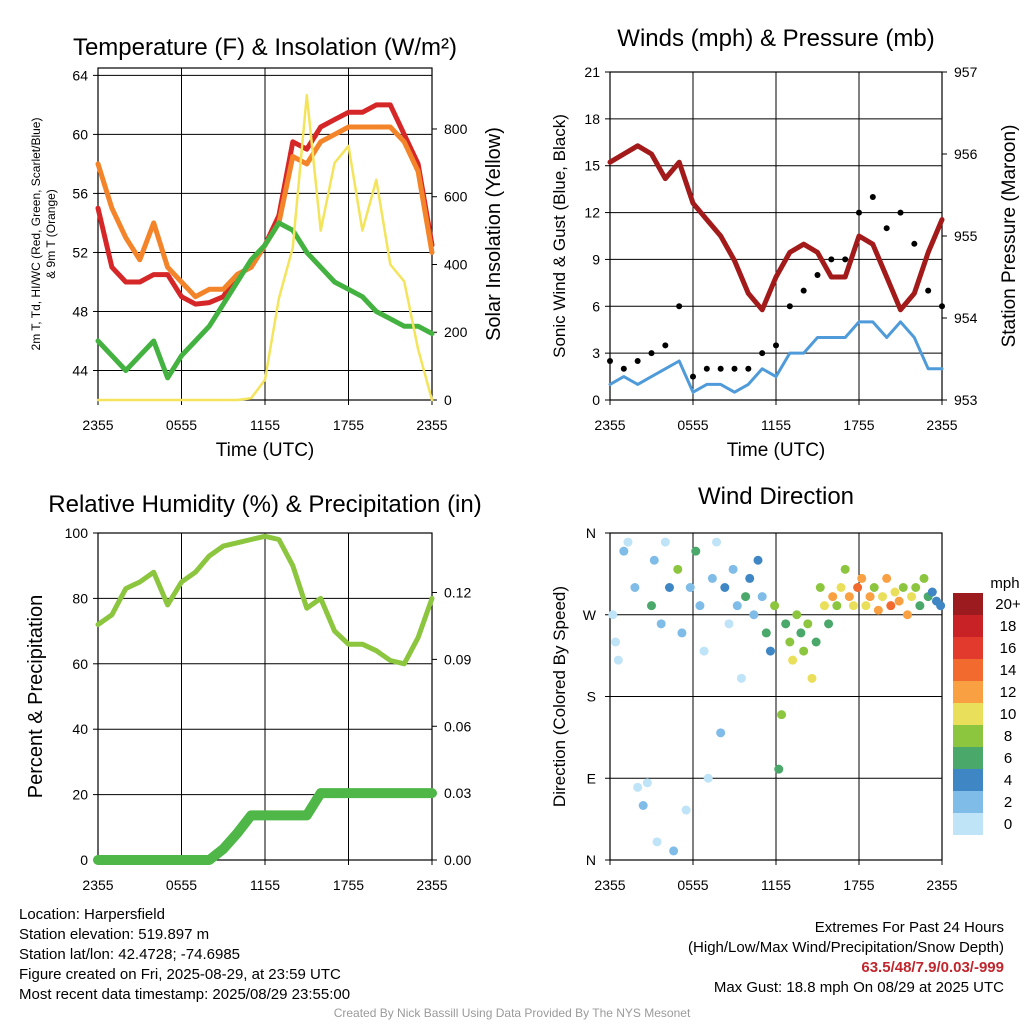  Describe the element at coordinates (457, 659) in the screenshot. I see `y-tick-label-right: 0.09` at that location.